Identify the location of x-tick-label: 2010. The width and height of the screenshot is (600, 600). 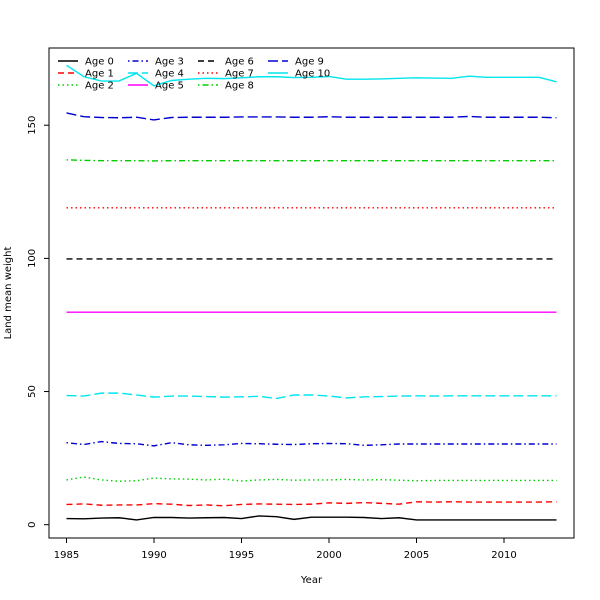
(503, 555).